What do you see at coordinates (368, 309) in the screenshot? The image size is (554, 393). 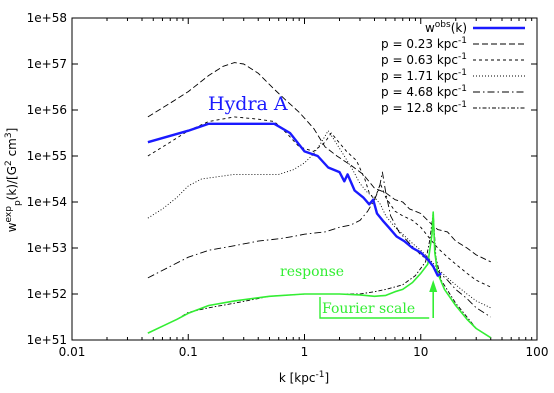 I see `annotation-fourier-scale: Fourier scale` at bounding box center [368, 309].